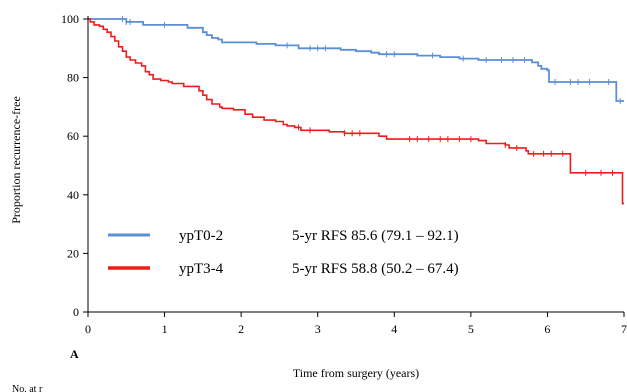  What do you see at coordinates (318, 329) in the screenshot?
I see `x-tick-label: 3` at bounding box center [318, 329].